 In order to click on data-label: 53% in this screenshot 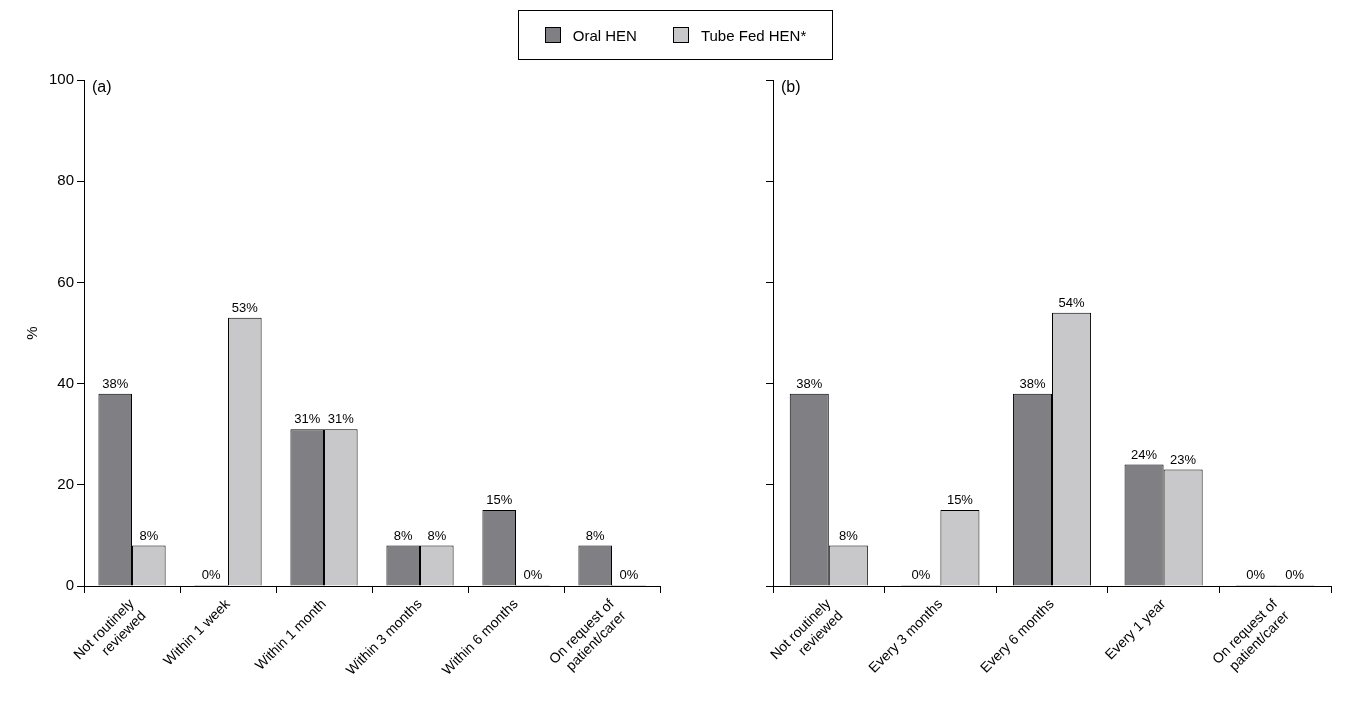, I will do `click(245, 307)`.